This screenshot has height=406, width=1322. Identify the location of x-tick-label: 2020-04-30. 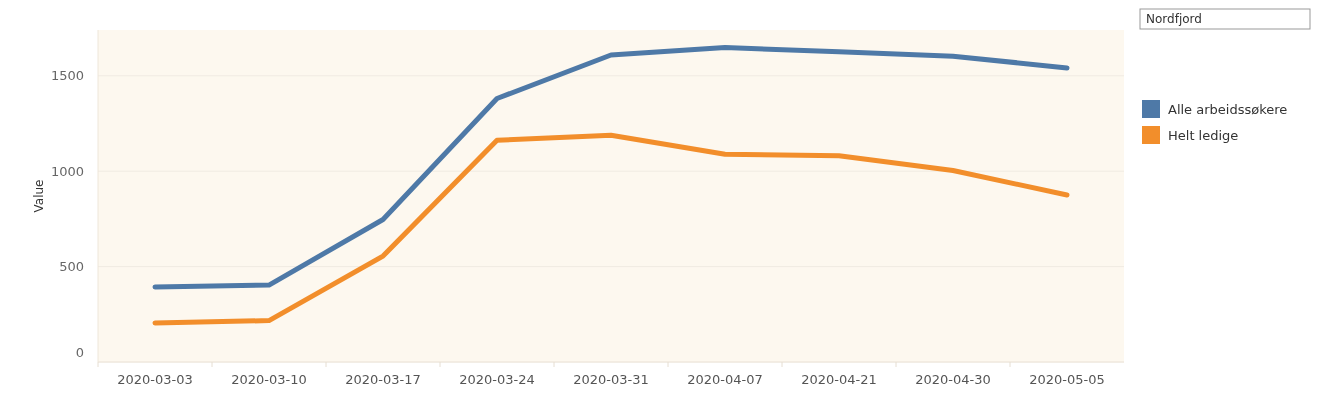
(953, 379).